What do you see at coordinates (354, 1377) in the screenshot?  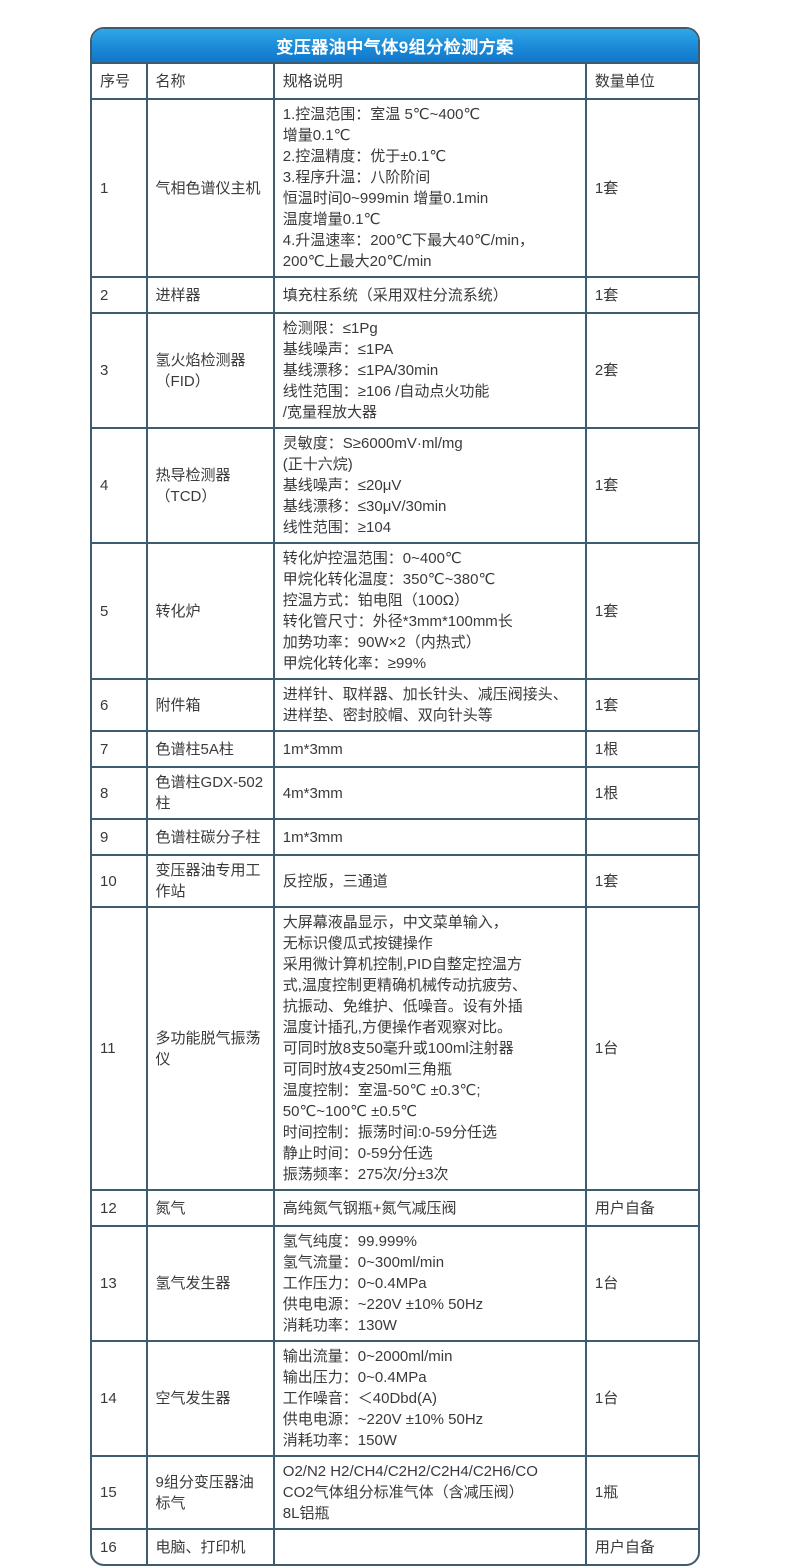 I see `spec-line: 输出压力：0~0.4MPa` at bounding box center [354, 1377].